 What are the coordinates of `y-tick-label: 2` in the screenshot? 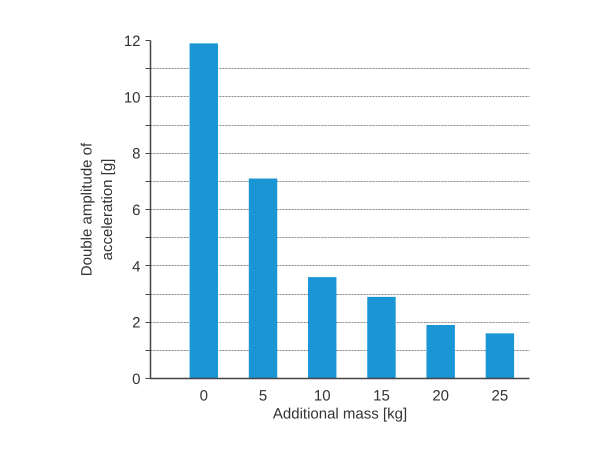 It's located at (136, 323).